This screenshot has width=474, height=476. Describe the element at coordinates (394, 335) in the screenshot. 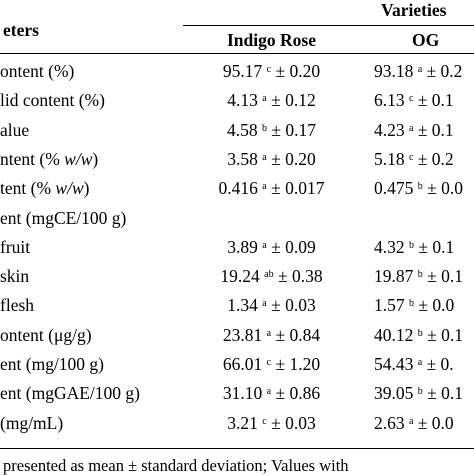

I see `mean-value: 40.12` at that location.